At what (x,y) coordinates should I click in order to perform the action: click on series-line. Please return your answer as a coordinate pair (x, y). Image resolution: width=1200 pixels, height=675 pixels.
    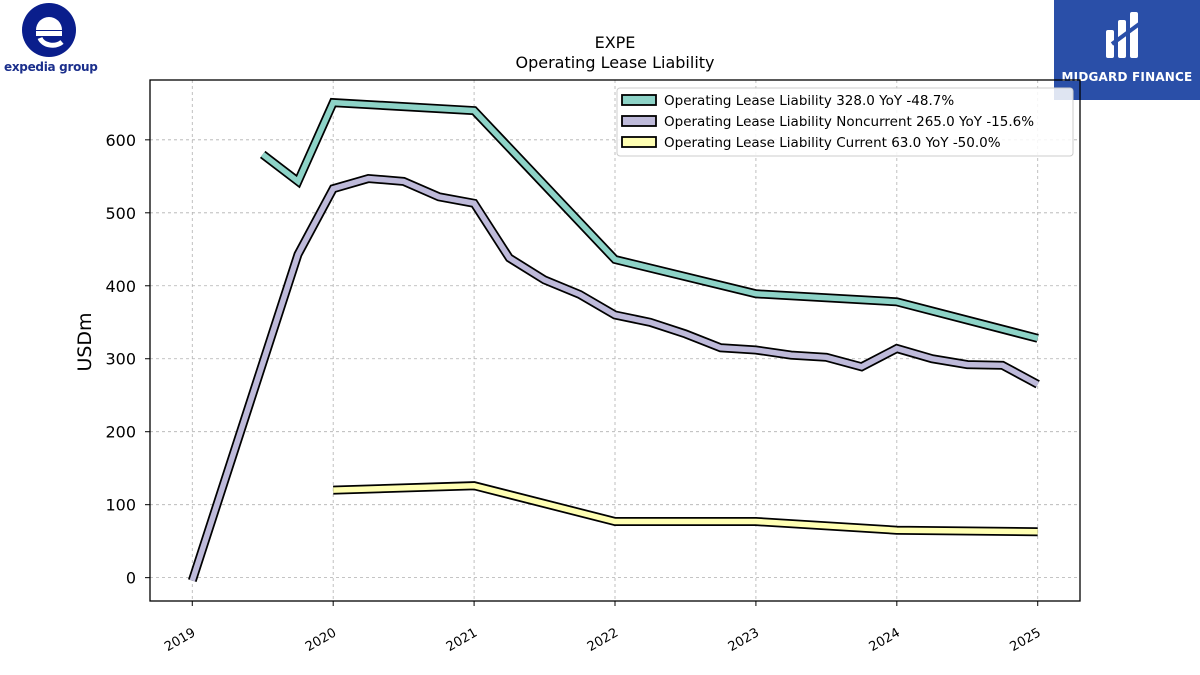
    Looking at the image, I should click on (685, 508).